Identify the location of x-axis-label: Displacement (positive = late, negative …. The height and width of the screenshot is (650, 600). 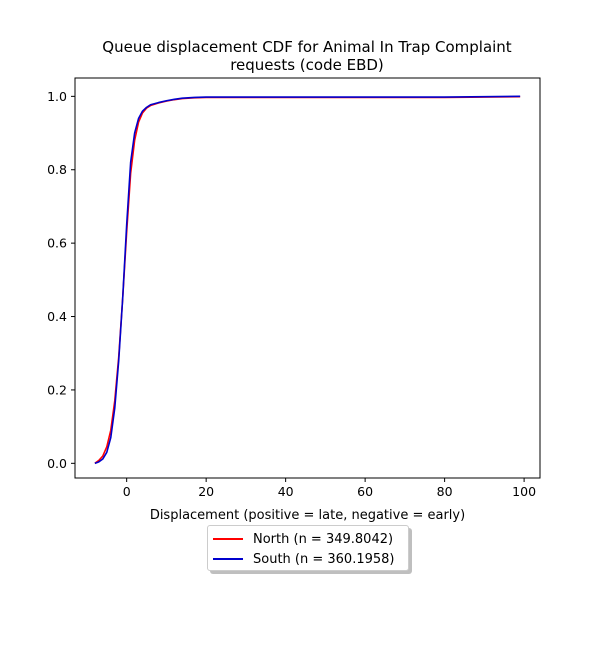
(307, 515).